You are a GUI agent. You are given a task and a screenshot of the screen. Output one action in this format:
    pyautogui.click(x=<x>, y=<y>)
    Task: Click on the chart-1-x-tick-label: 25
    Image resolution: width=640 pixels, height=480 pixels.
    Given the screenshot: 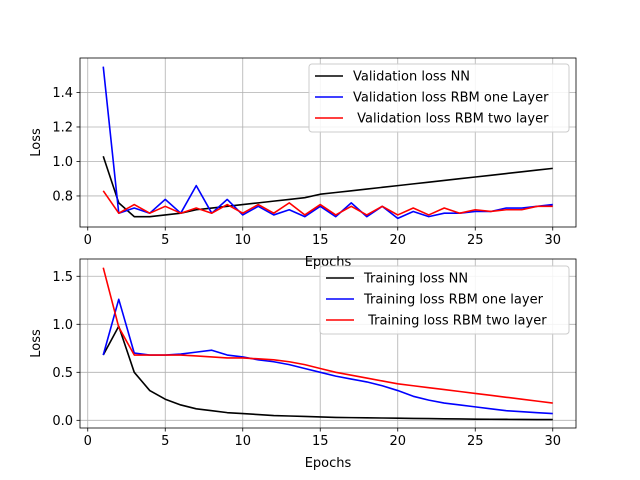 What is the action you would take?
    pyautogui.click(x=475, y=240)
    